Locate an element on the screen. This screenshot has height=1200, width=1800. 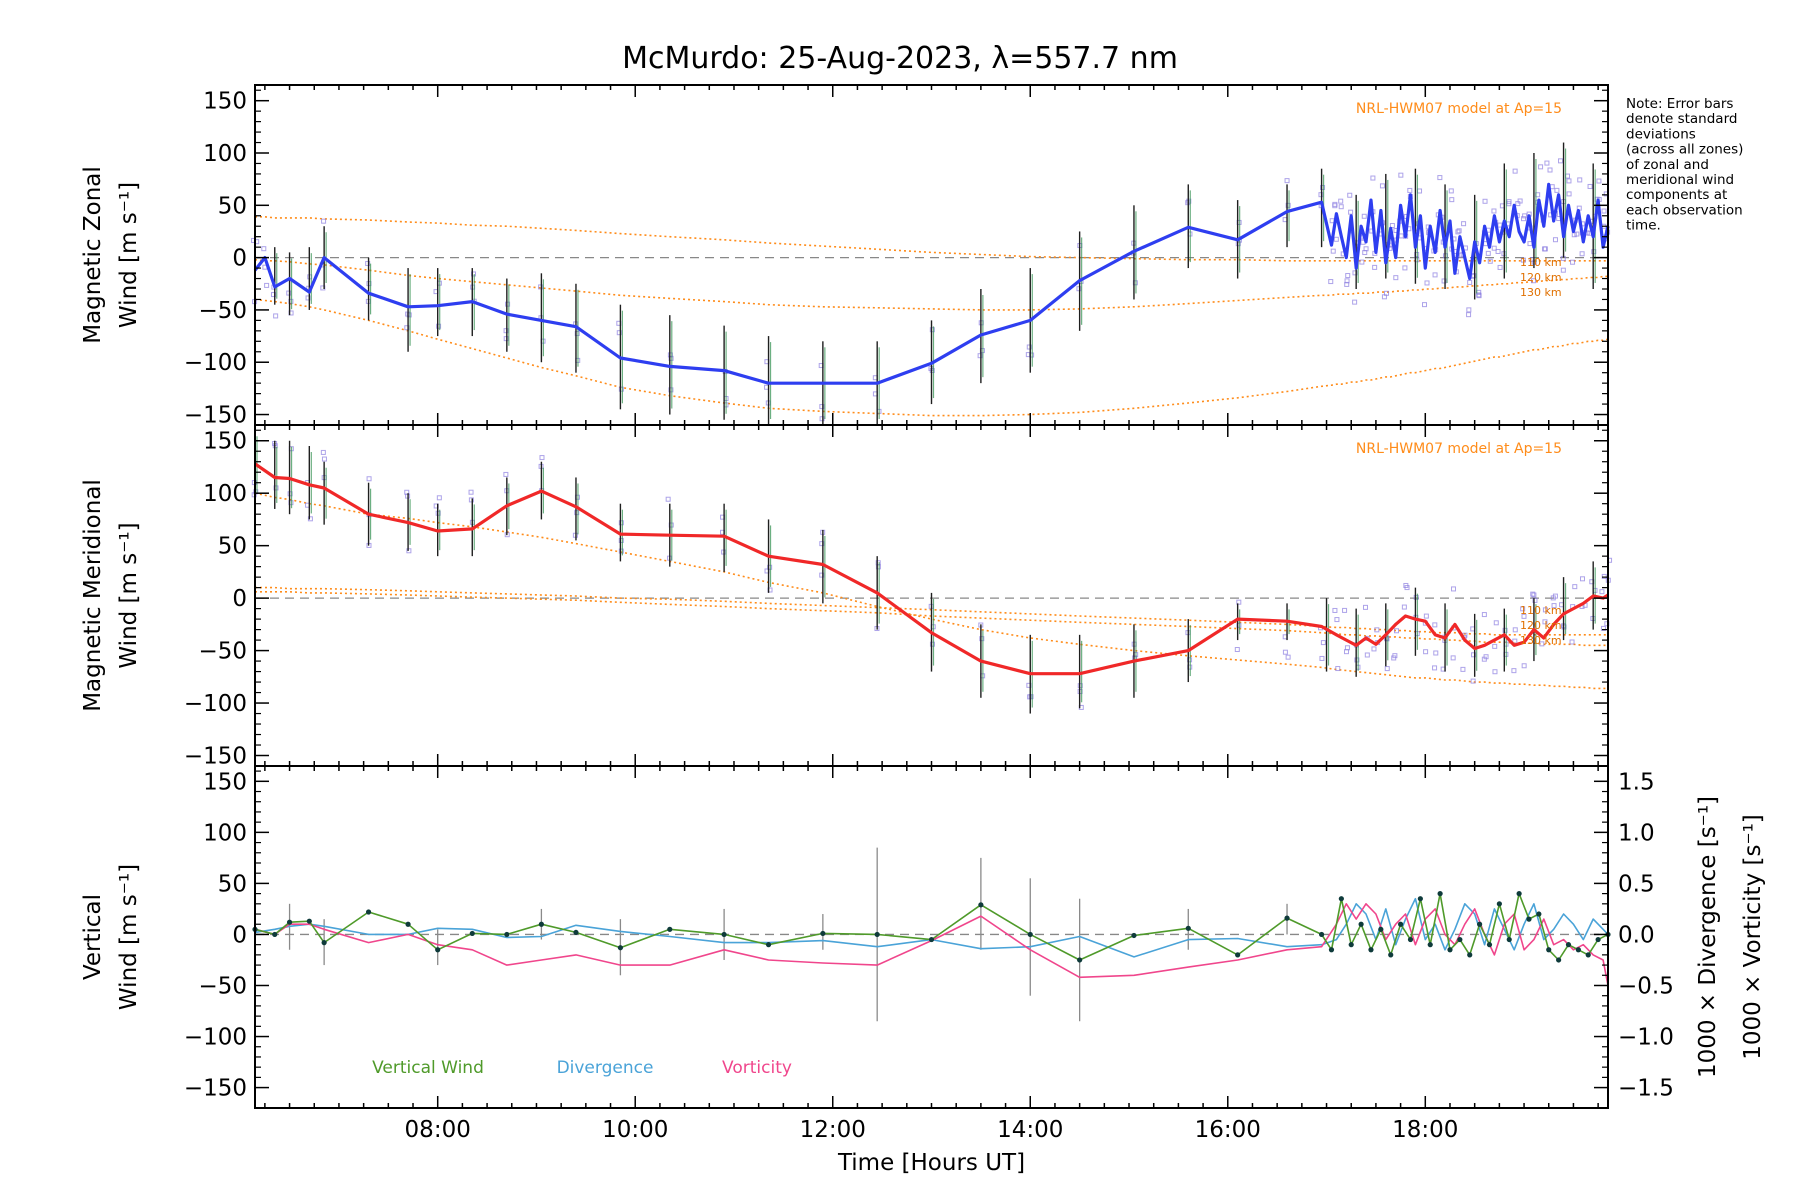
vertical-wind-line is located at coordinates (931, 926).